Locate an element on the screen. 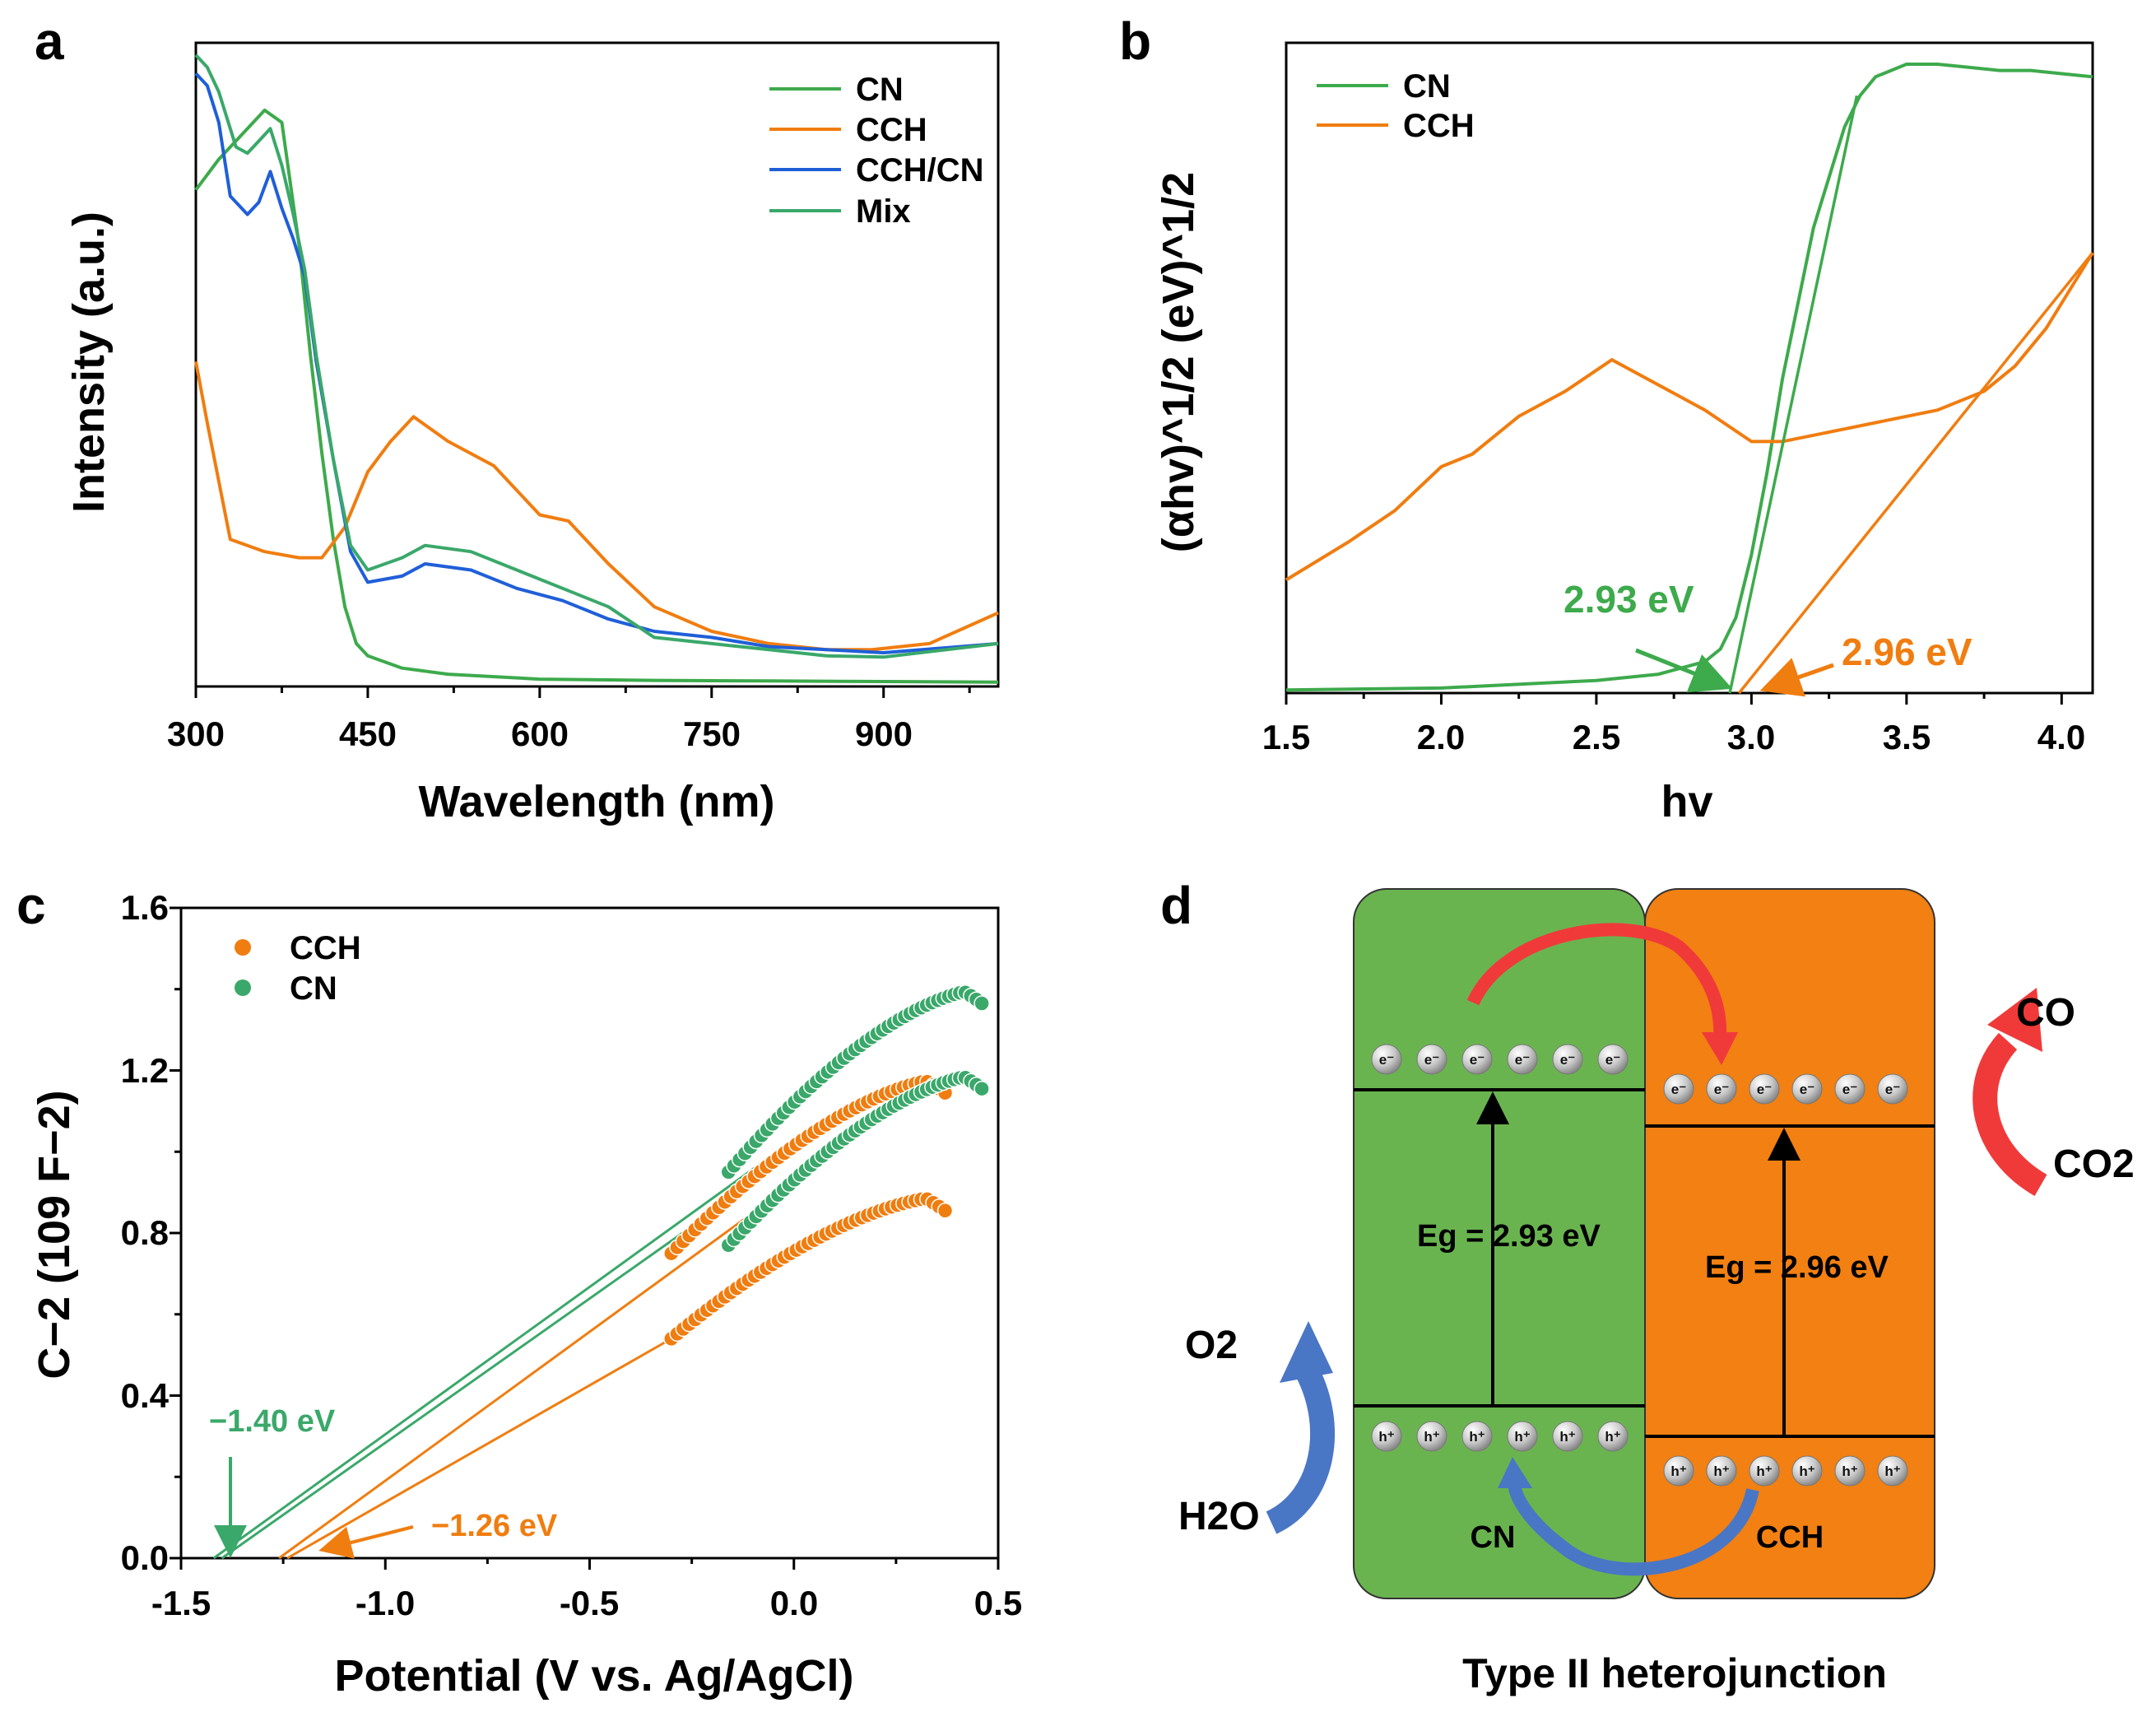  panel-b-letter: b is located at coordinates (1135, 41).